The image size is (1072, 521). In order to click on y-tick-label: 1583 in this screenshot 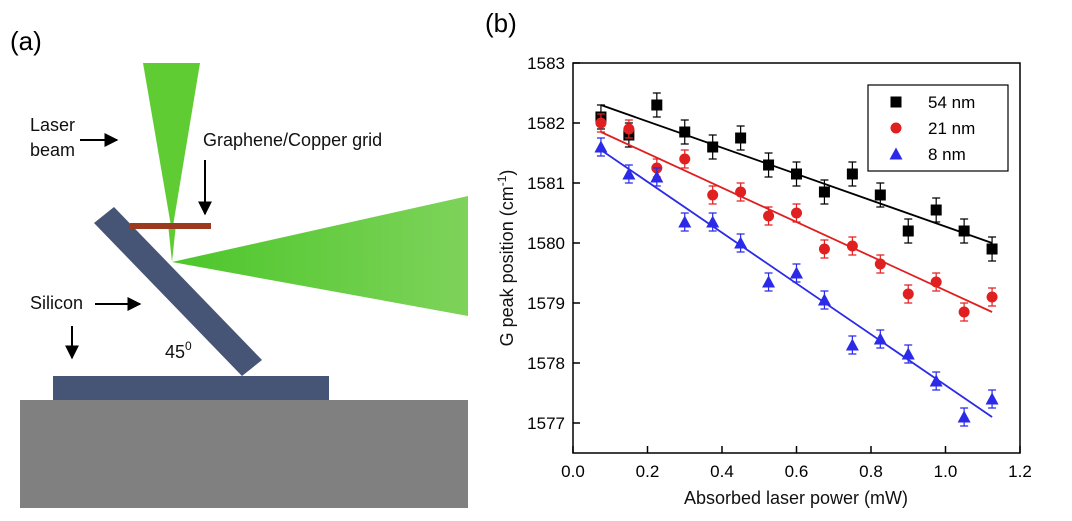, I will do `click(546, 63)`.